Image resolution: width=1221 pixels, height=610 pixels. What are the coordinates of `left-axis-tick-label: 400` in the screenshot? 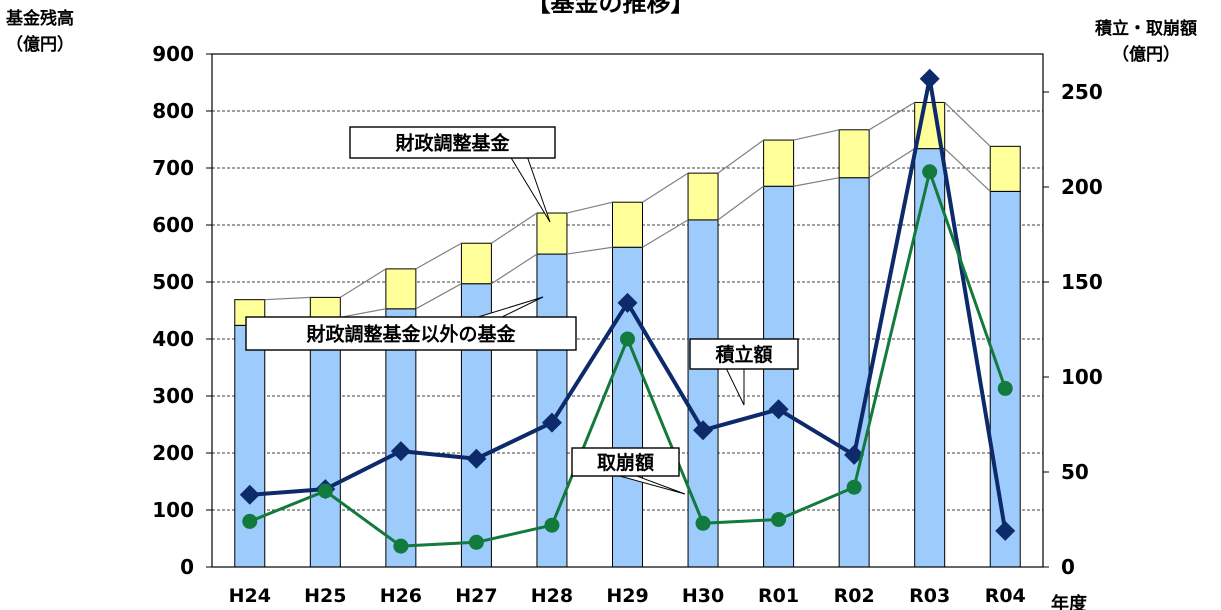 It's located at (173, 339).